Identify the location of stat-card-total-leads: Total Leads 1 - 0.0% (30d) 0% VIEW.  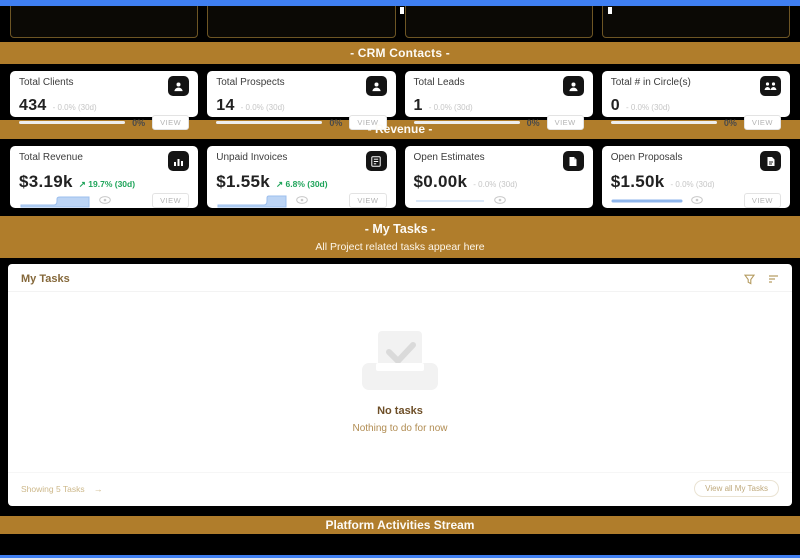
(498, 100).